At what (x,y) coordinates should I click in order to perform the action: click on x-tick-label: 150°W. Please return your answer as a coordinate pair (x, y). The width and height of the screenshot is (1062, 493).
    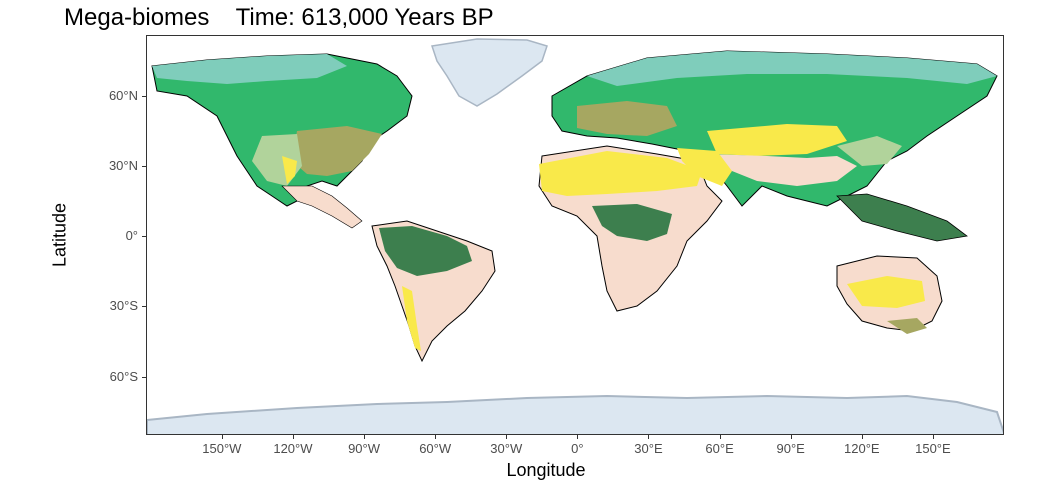
    Looking at the image, I should click on (222, 448).